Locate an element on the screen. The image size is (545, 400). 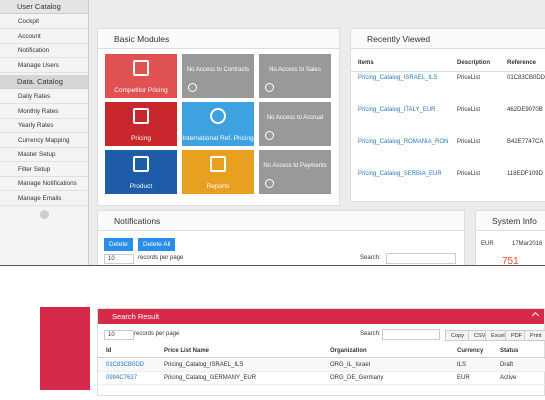
column-header: Items is located at coordinates (366, 63).